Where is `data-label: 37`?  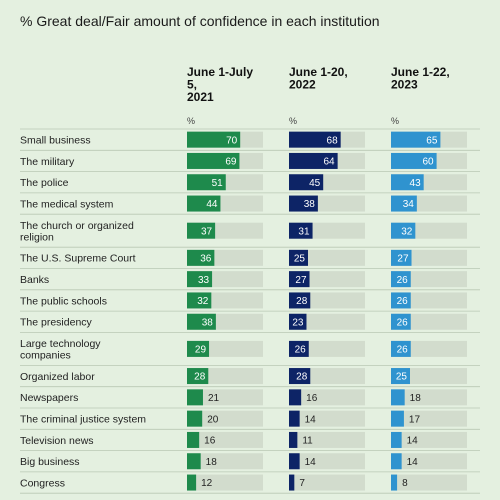 data-label: 37 is located at coordinates (207, 231).